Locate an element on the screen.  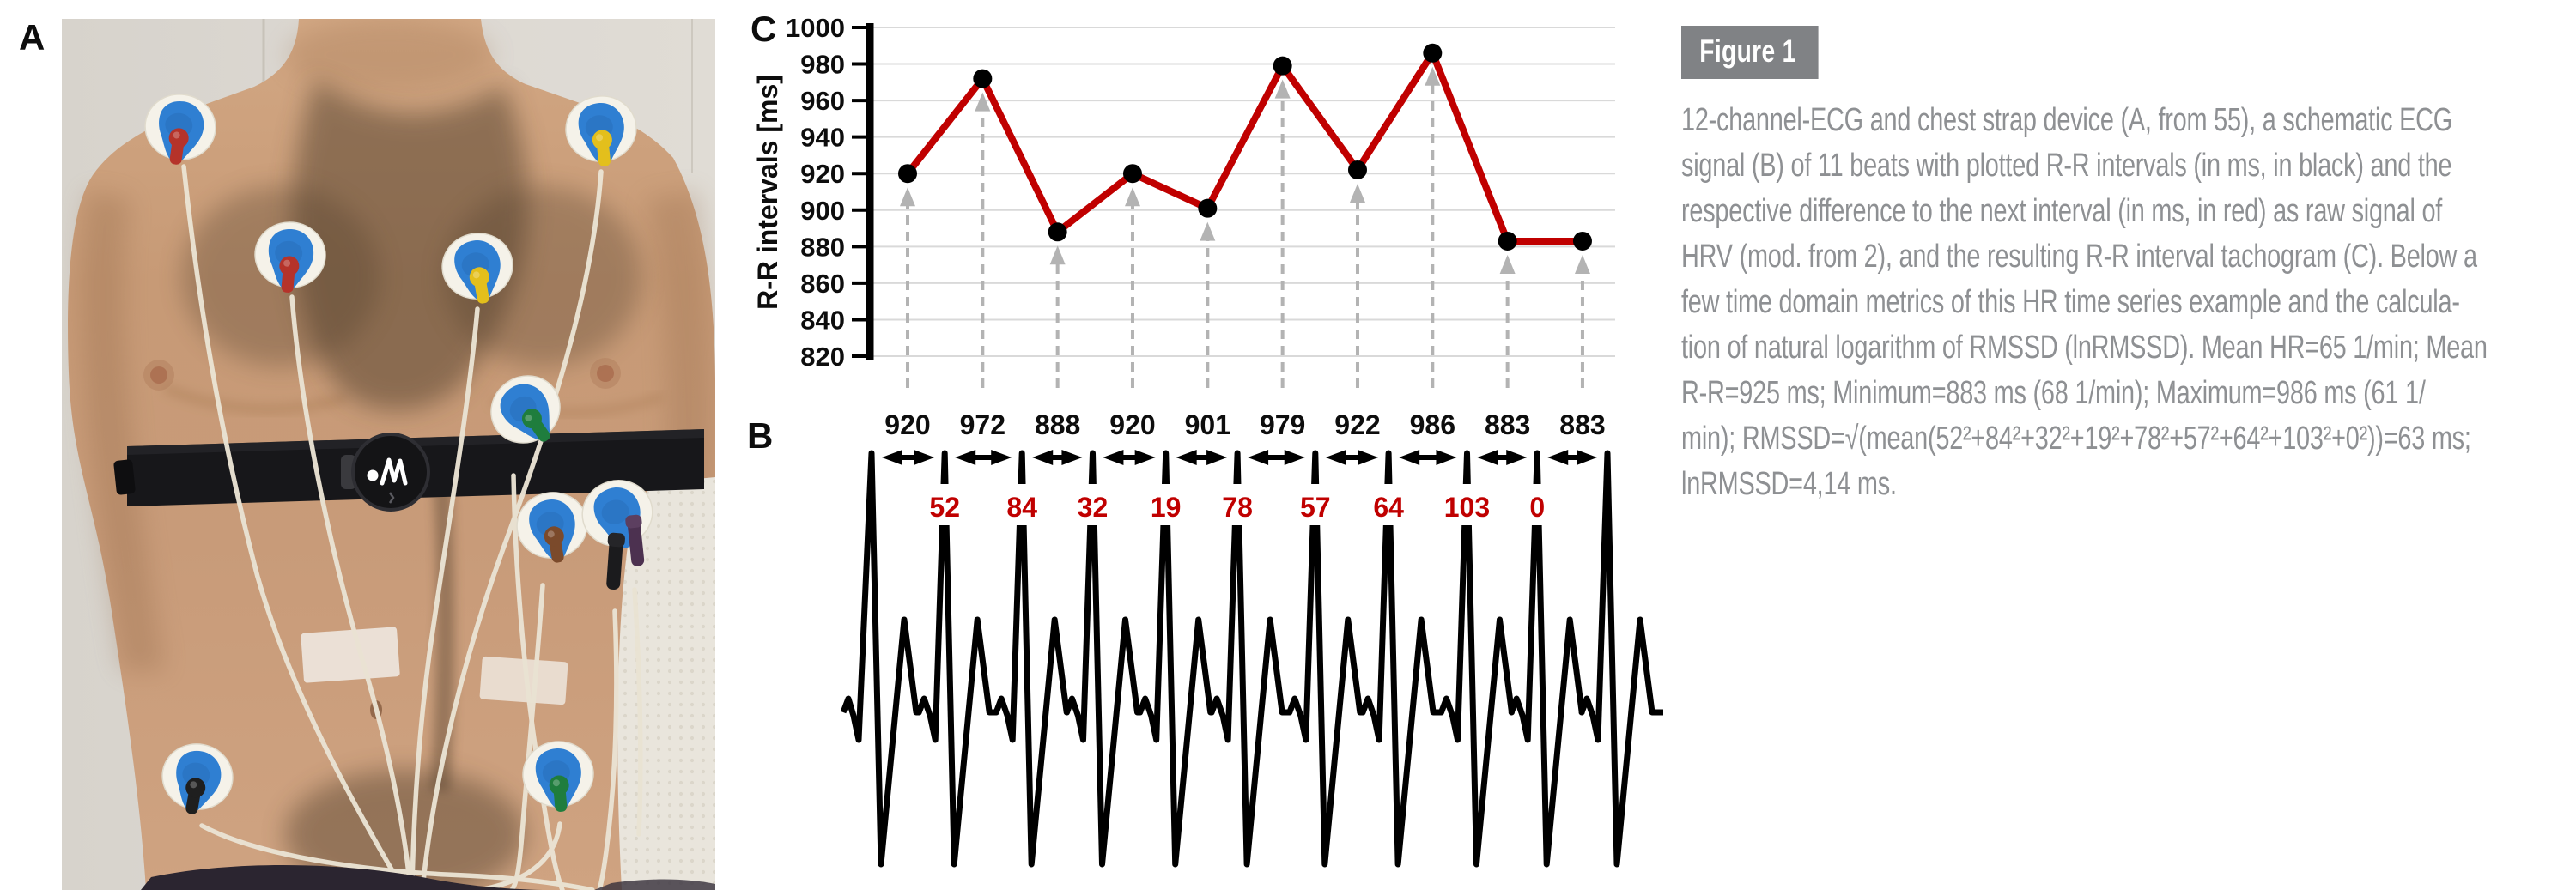
purple-lead-plug is located at coordinates (635, 540).